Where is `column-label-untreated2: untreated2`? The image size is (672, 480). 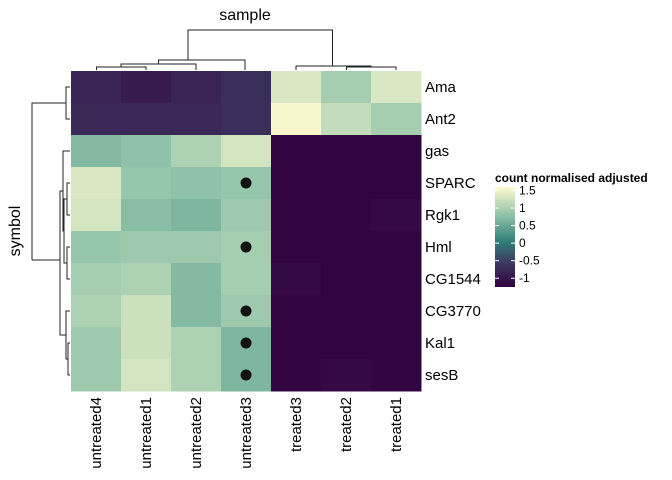
column-label-untreated2: untreated2 is located at coordinates (196, 433).